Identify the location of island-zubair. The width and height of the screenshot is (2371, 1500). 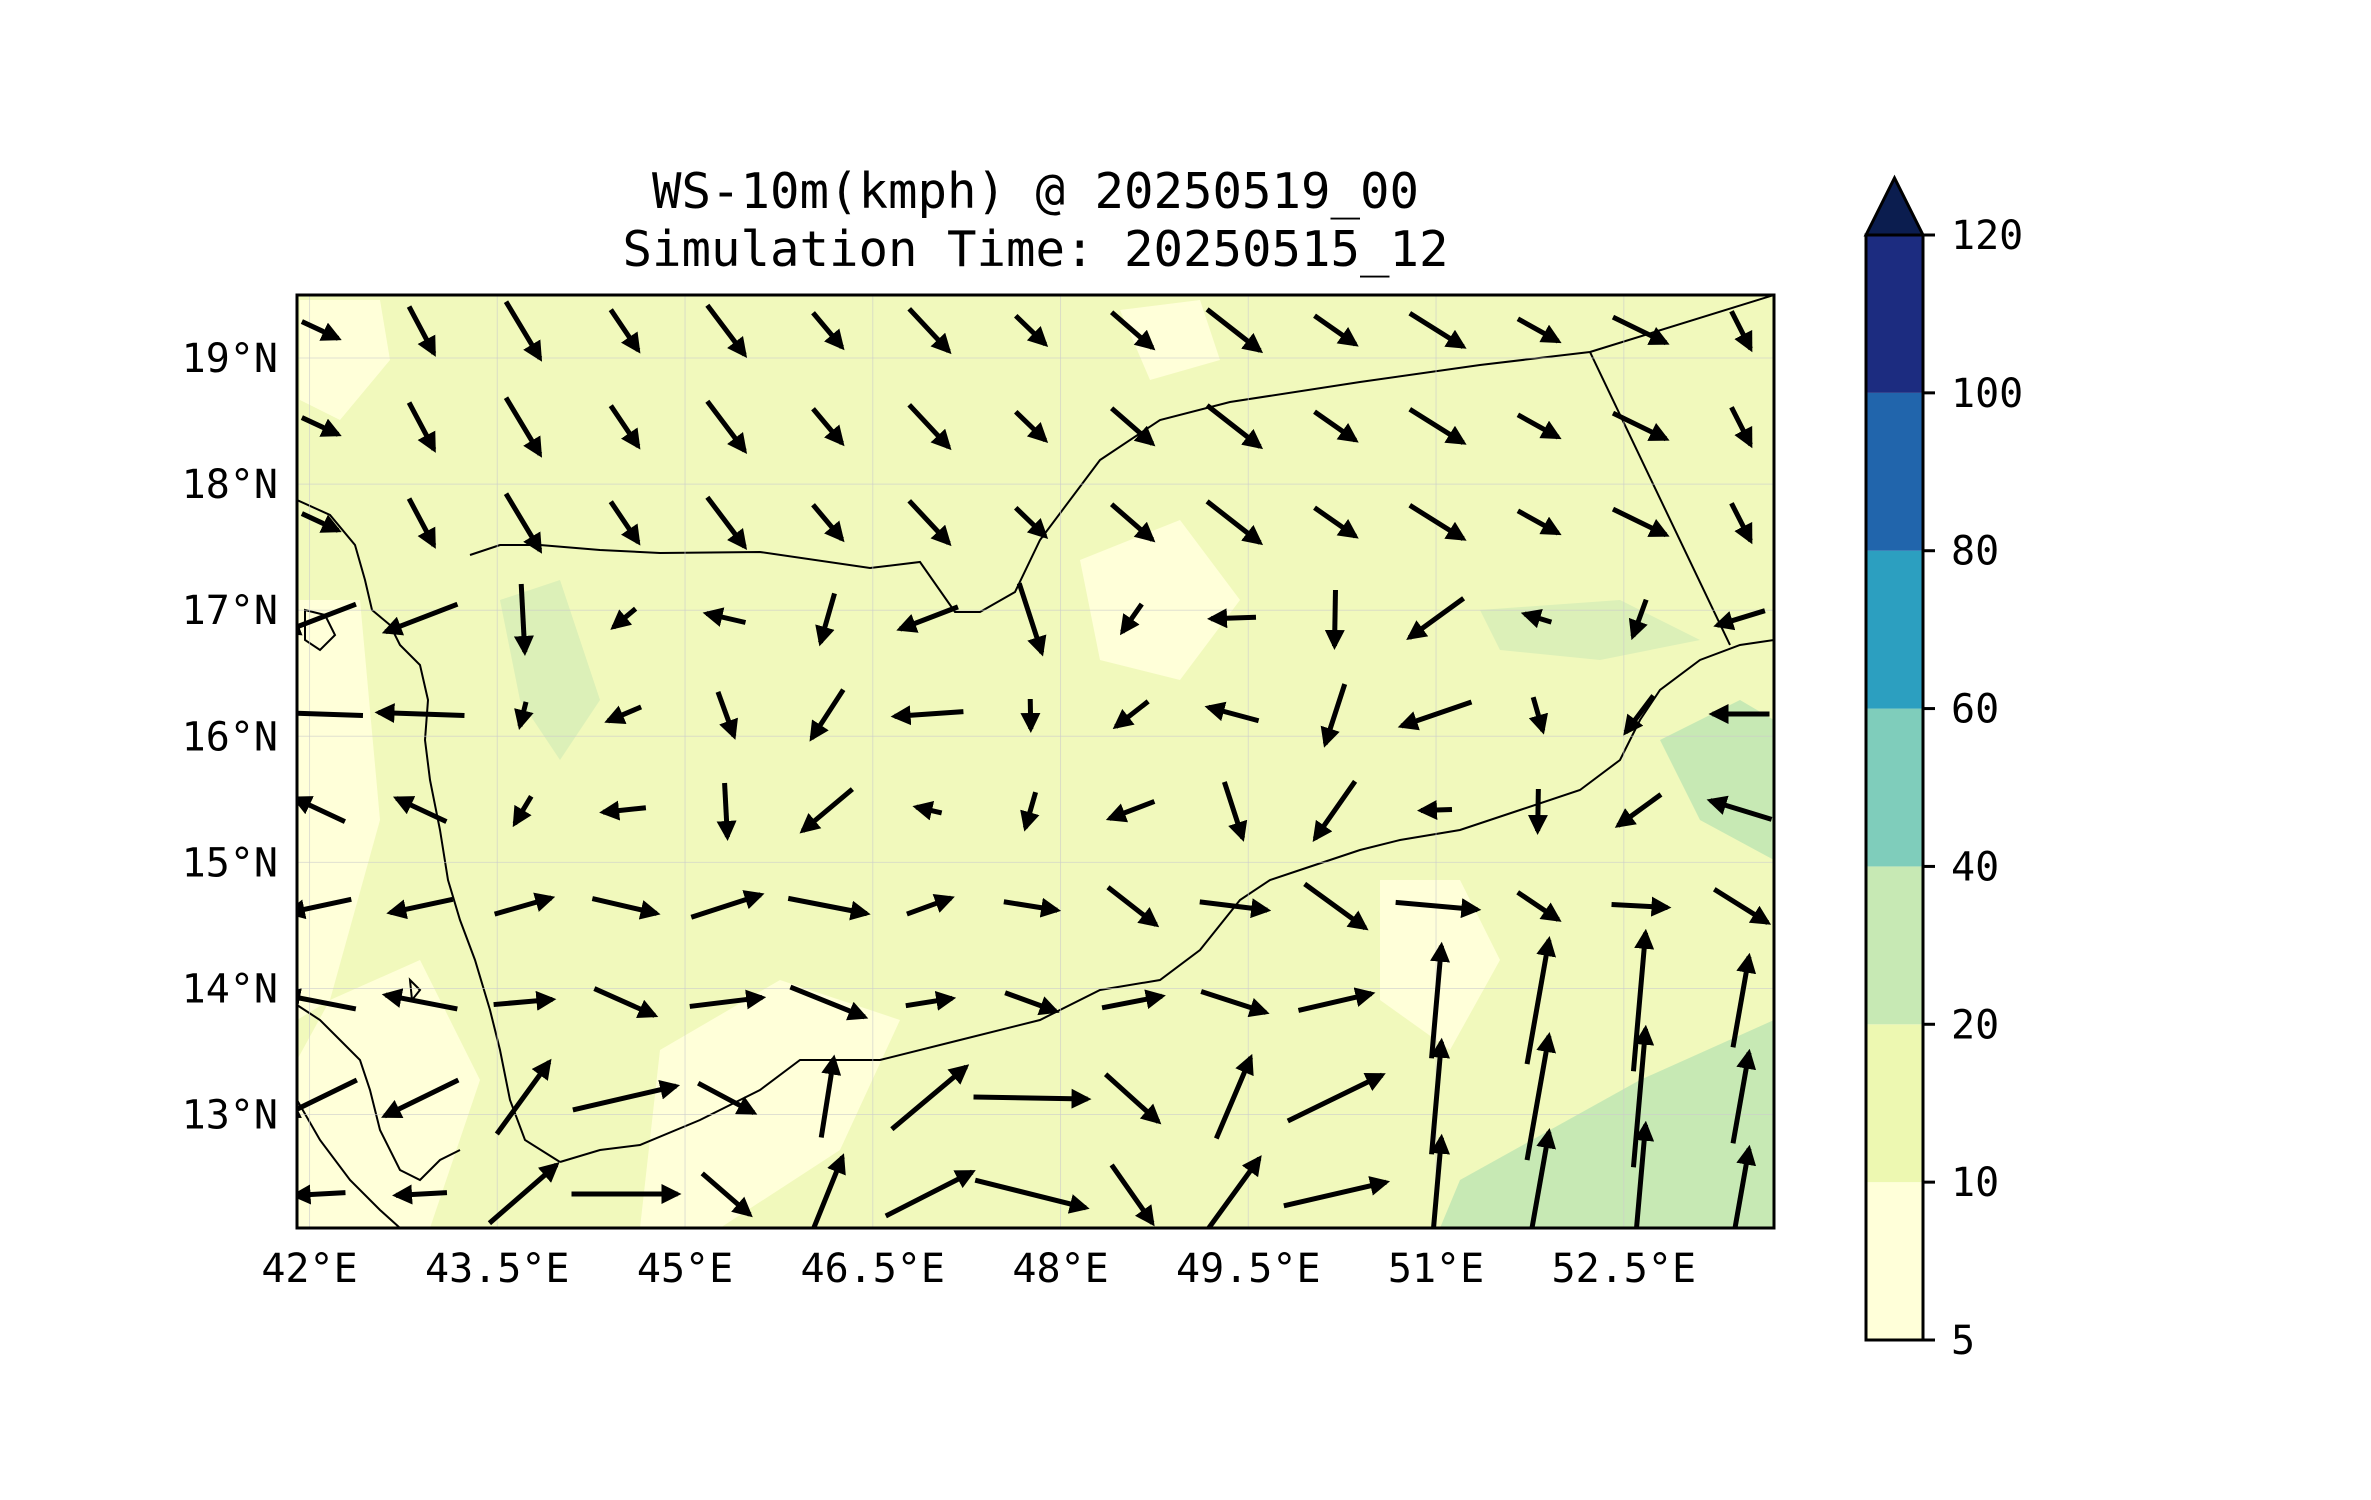
(415, 990).